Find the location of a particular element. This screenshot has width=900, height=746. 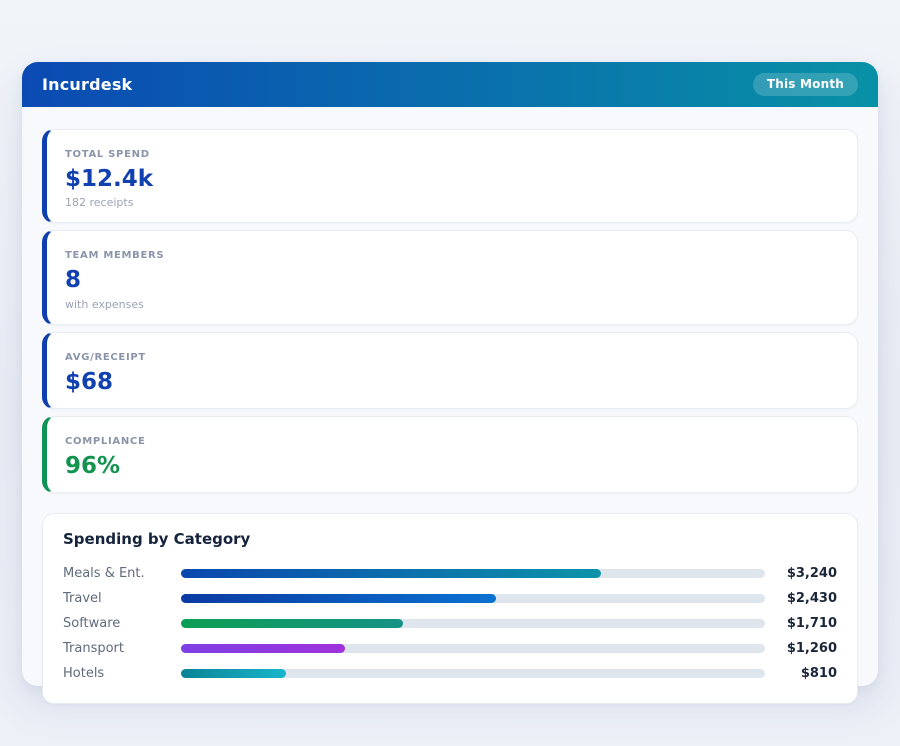

stat-value: $68 is located at coordinates (89, 381).